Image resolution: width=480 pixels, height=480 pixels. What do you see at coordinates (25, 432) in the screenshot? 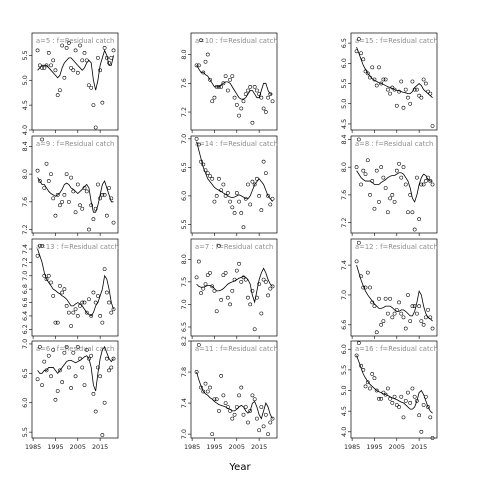
I see `y-tick-label: 5.5` at bounding box center [25, 432].